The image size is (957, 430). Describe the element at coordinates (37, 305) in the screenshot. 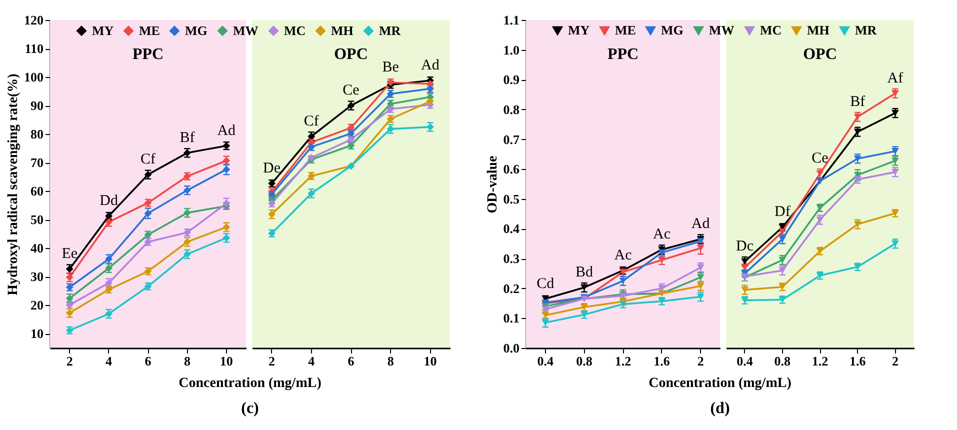

I see `y-tick-label: 20` at that location.